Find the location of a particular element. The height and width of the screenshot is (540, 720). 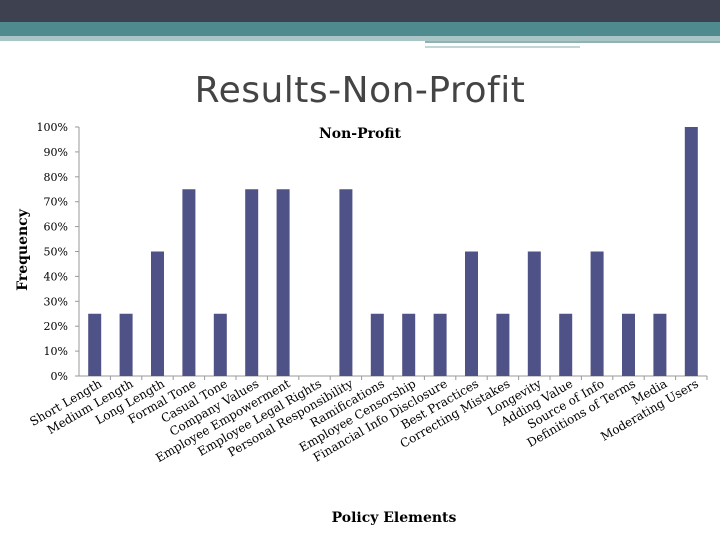

y-tick-label: 70% is located at coordinates (56, 202).